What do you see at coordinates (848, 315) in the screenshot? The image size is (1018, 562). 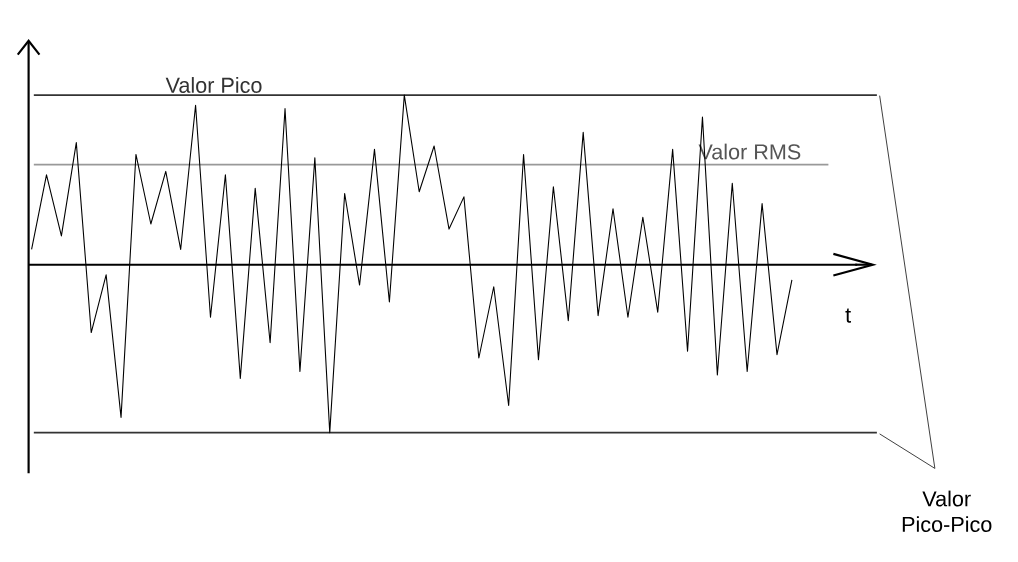 I see `x-axis-title: t` at bounding box center [848, 315].